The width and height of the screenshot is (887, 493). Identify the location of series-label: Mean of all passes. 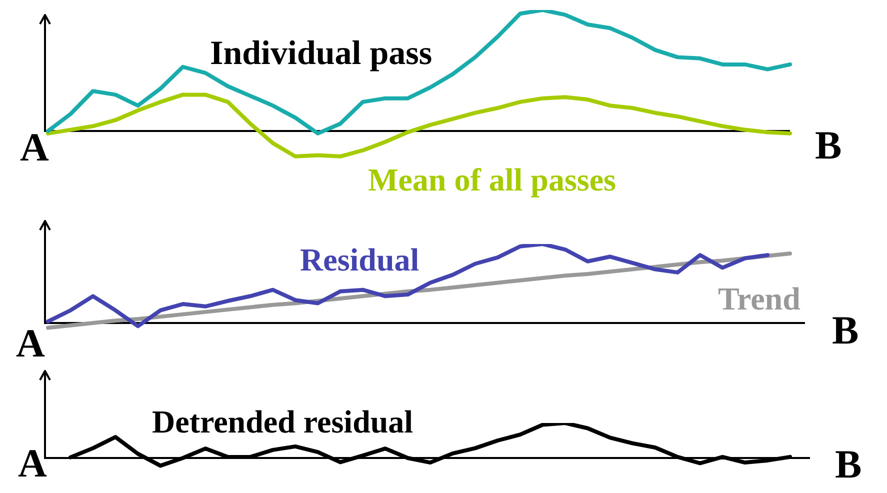
(492, 179).